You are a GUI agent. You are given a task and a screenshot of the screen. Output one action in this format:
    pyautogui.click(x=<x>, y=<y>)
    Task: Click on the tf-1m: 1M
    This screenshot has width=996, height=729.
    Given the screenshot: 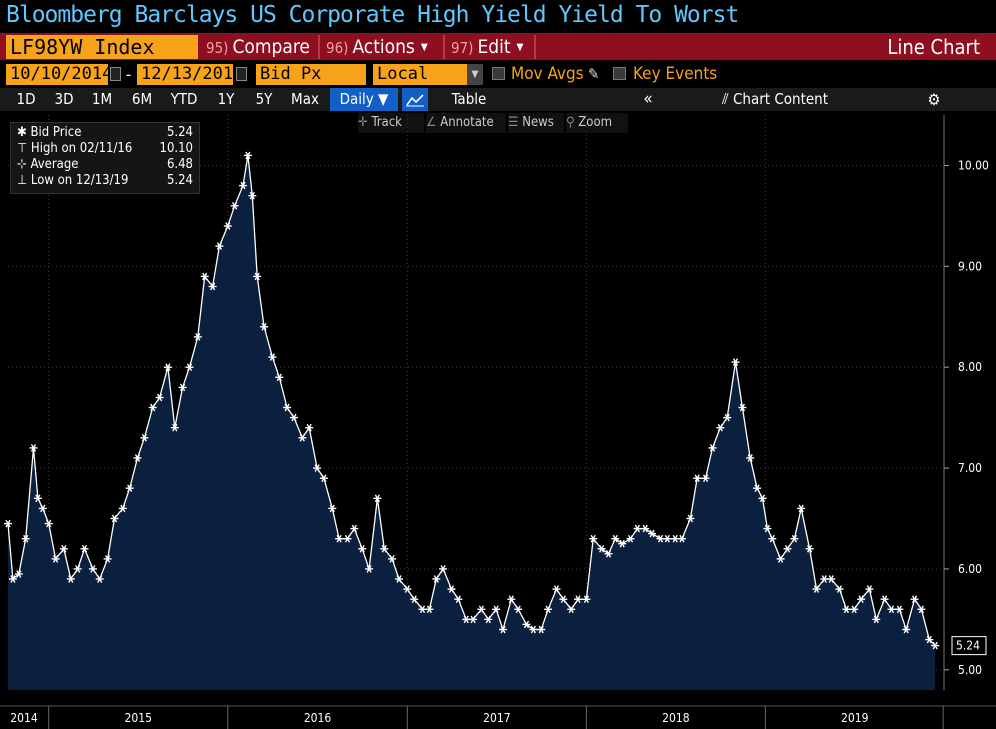 What is the action you would take?
    pyautogui.click(x=102, y=99)
    